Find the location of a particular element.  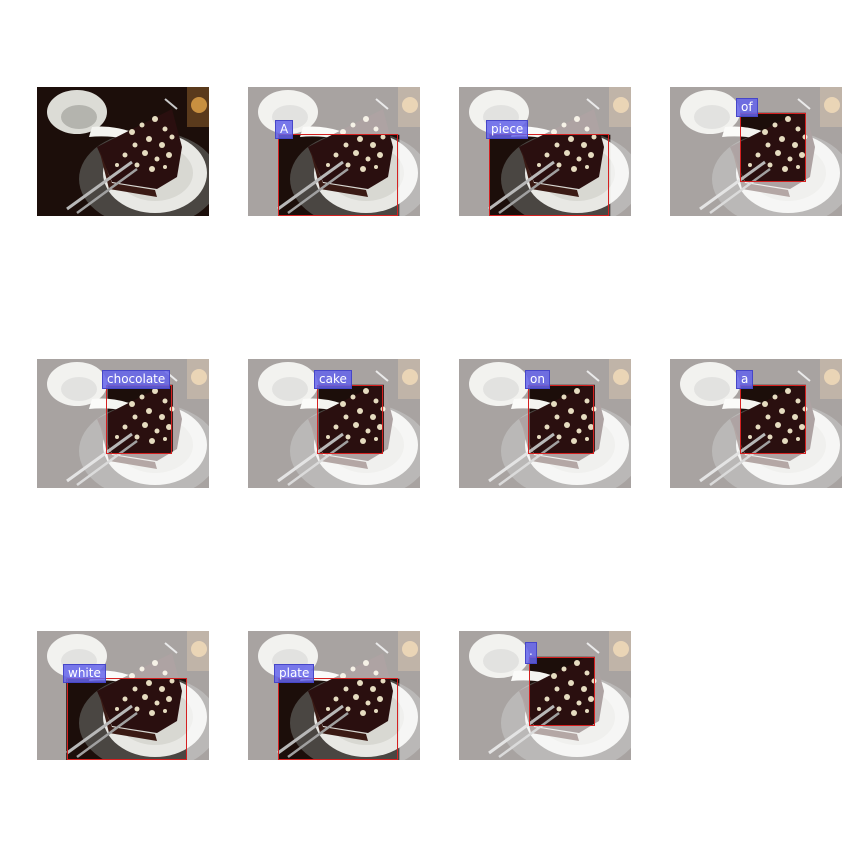

panel-word-a-lower: a is located at coordinates (756, 423).